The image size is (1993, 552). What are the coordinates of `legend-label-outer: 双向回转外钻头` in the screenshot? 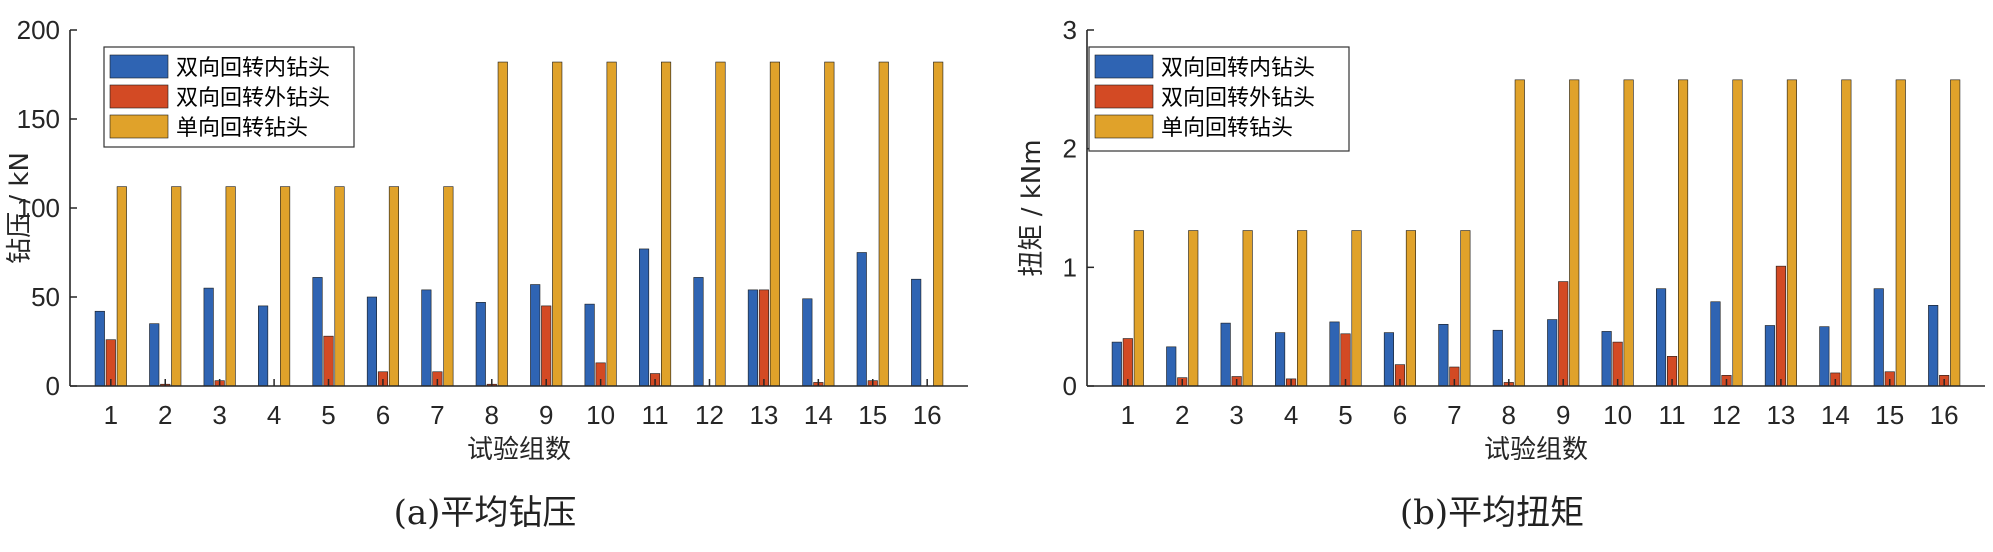 It's located at (253, 98).